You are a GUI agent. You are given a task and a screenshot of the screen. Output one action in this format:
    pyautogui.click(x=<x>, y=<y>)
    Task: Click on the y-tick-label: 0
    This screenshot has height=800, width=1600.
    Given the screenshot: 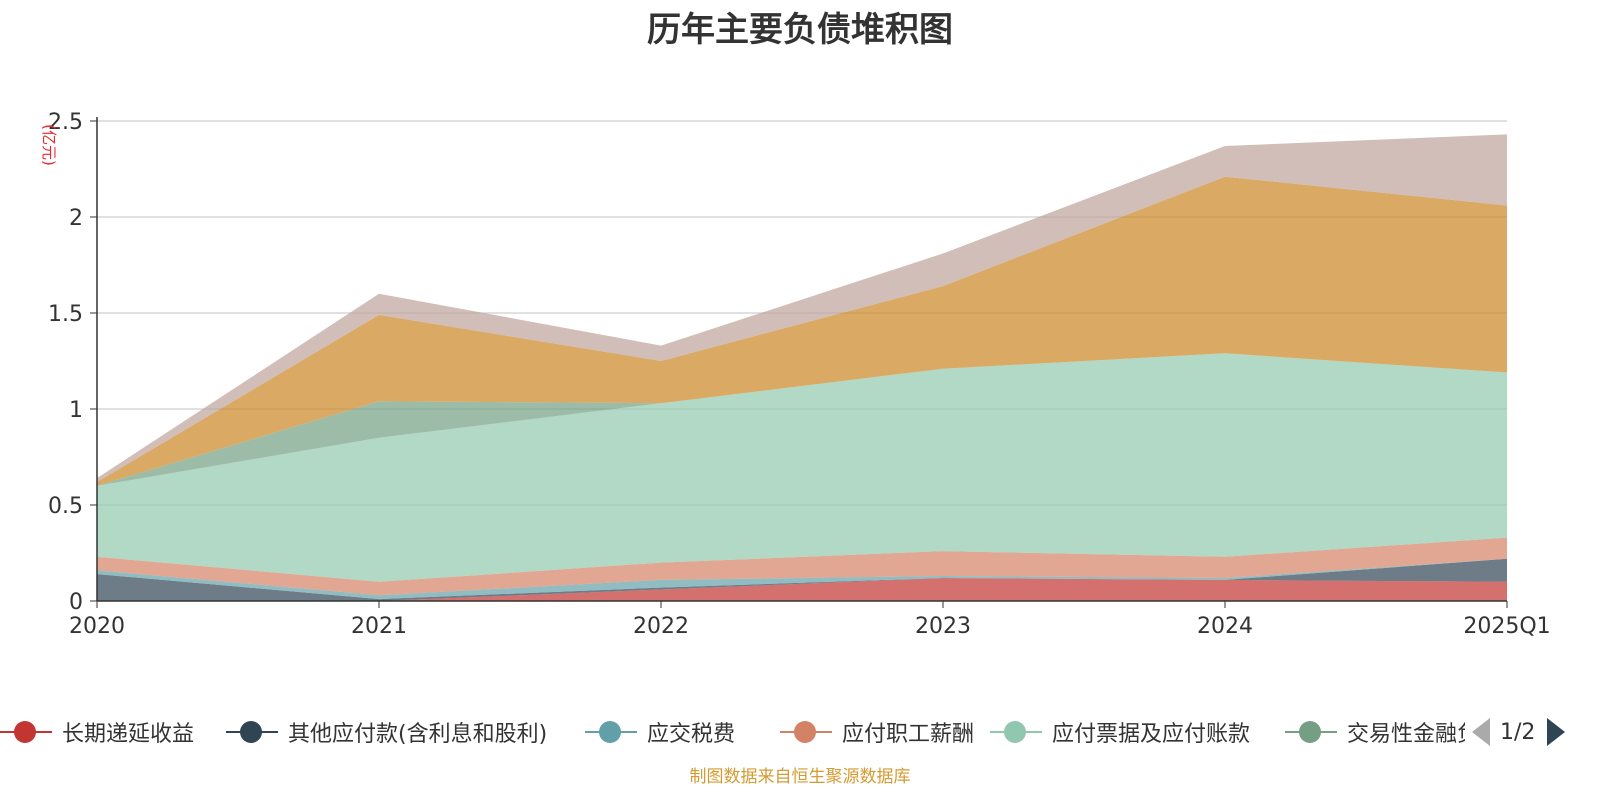 What is the action you would take?
    pyautogui.click(x=76, y=602)
    